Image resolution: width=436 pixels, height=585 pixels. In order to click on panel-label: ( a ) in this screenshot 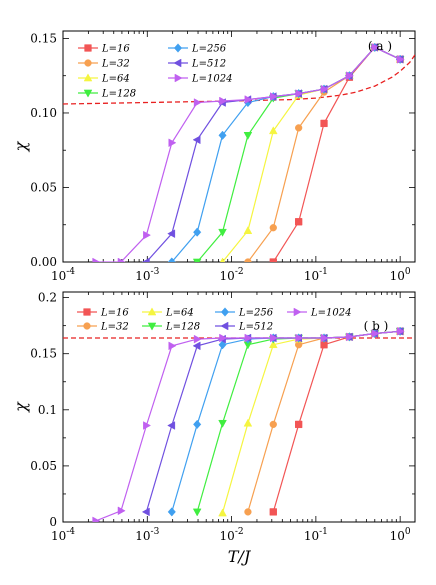, I will do `click(380, 46)`.